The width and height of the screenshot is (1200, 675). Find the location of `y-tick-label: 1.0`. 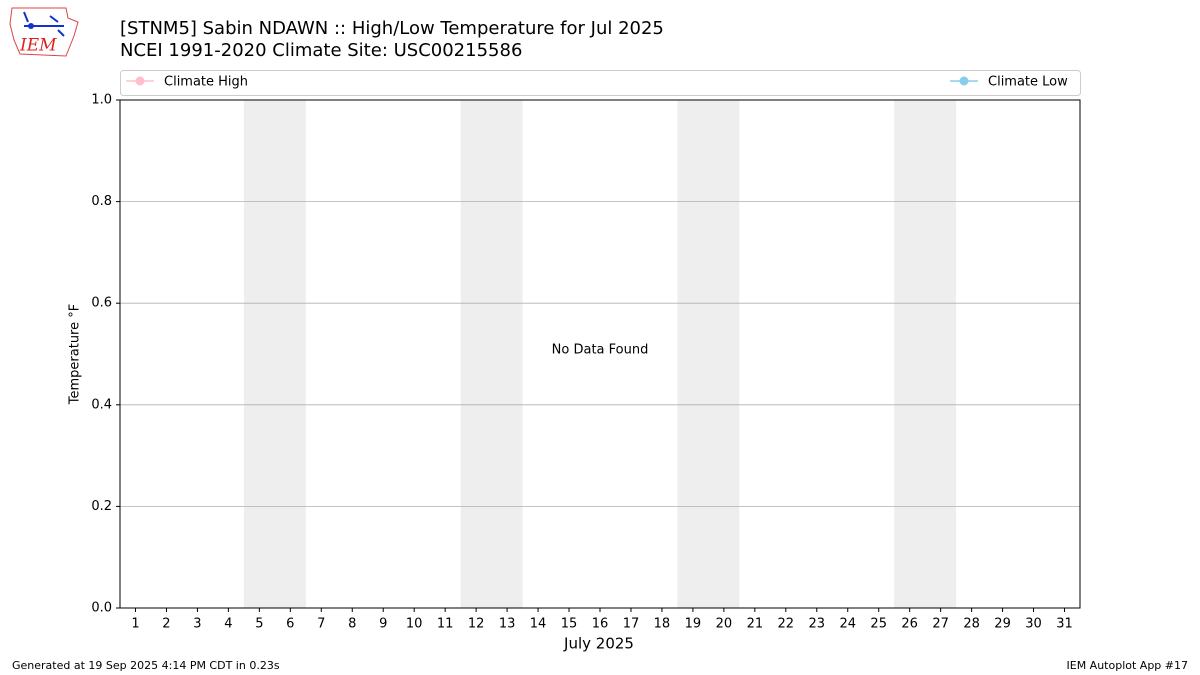

y-tick-label: 1.0 is located at coordinates (101, 100).